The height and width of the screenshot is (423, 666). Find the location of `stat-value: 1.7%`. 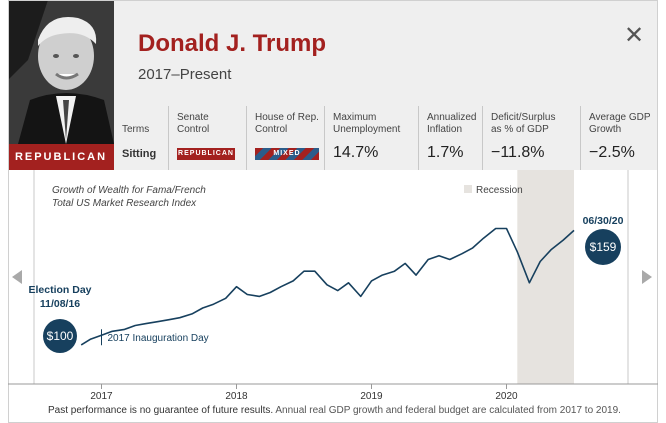

stat-value: 1.7% is located at coordinates (445, 152).